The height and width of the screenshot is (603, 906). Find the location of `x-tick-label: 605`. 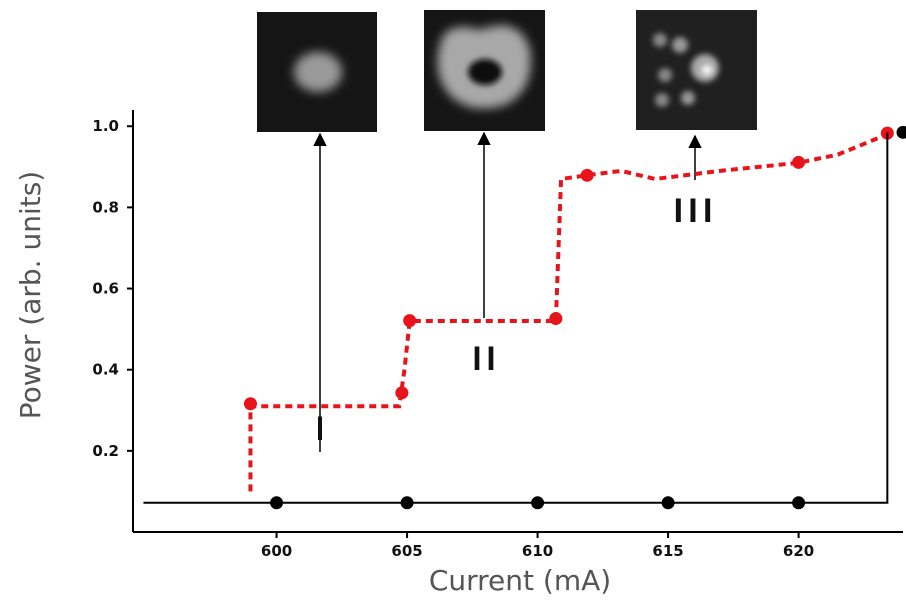

x-tick-label: 605 is located at coordinates (406, 551).